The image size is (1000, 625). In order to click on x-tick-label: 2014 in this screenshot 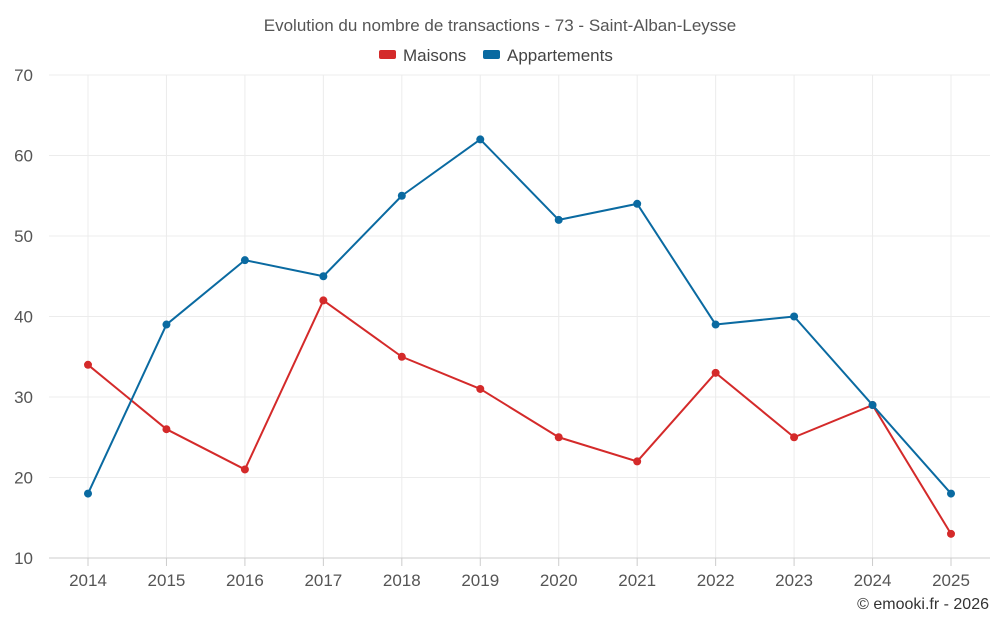, I will do `click(88, 580)`.